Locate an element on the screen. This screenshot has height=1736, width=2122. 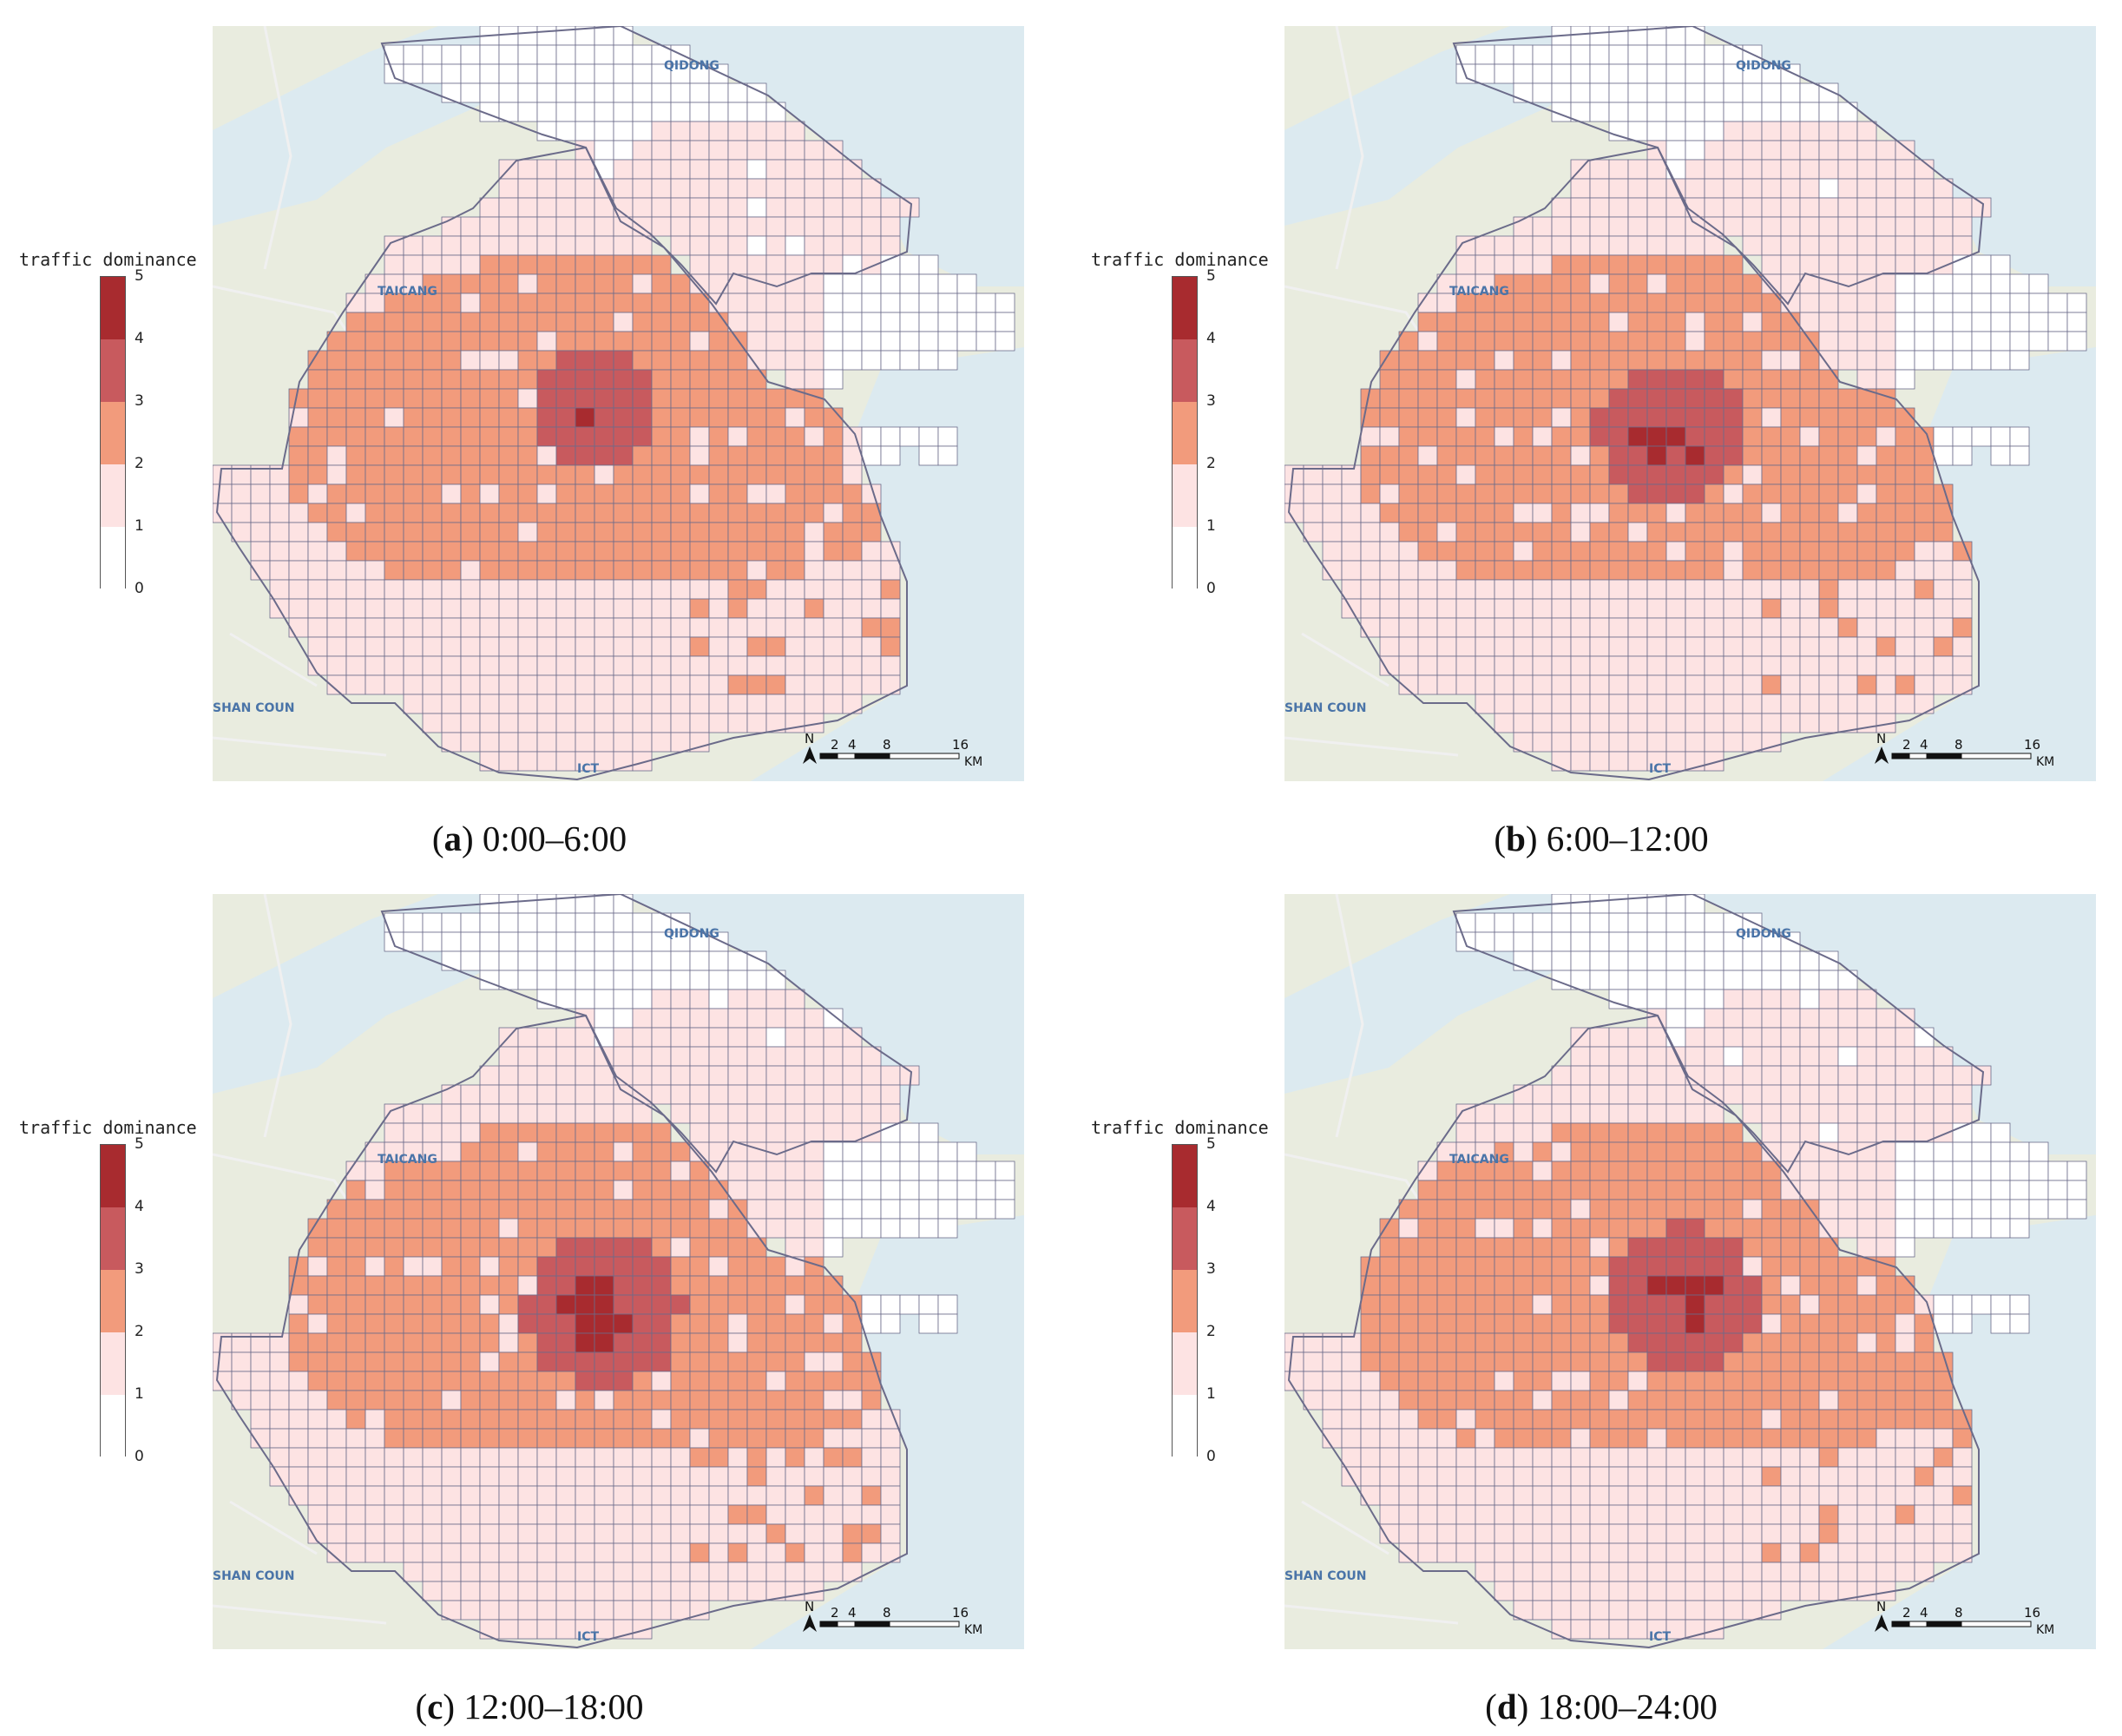
scale-tick-label: 16 is located at coordinates (2032, 745).